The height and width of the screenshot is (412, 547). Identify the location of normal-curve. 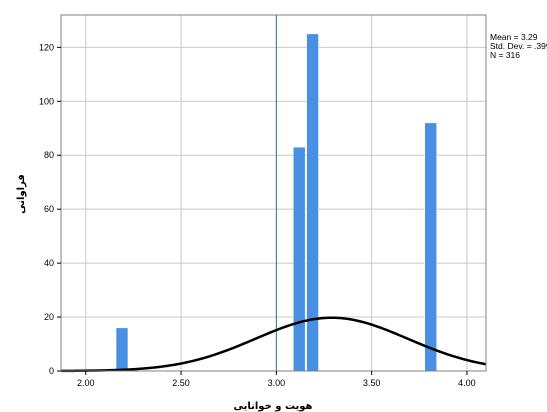
(273, 344).